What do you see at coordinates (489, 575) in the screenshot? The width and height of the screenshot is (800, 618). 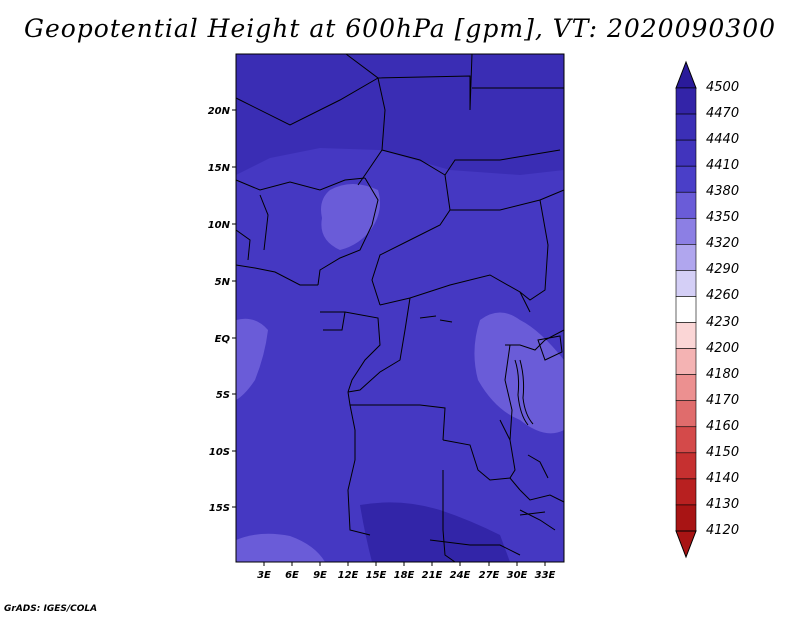 I see `lon-tick-label: 27E` at bounding box center [489, 575].